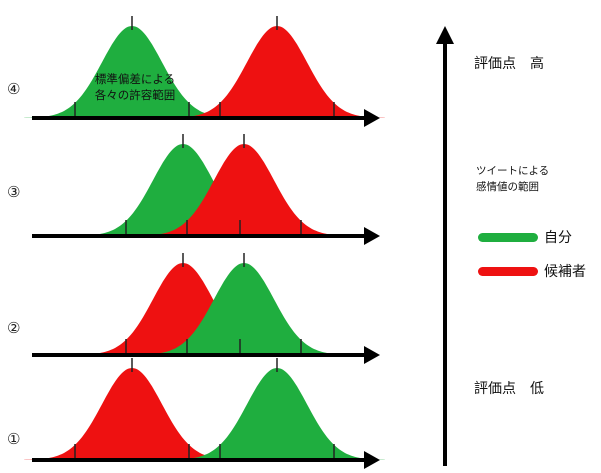 This screenshot has width=601, height=473. What do you see at coordinates (372, 460) in the screenshot?
I see `row-1-axis-arrowhead` at bounding box center [372, 460].